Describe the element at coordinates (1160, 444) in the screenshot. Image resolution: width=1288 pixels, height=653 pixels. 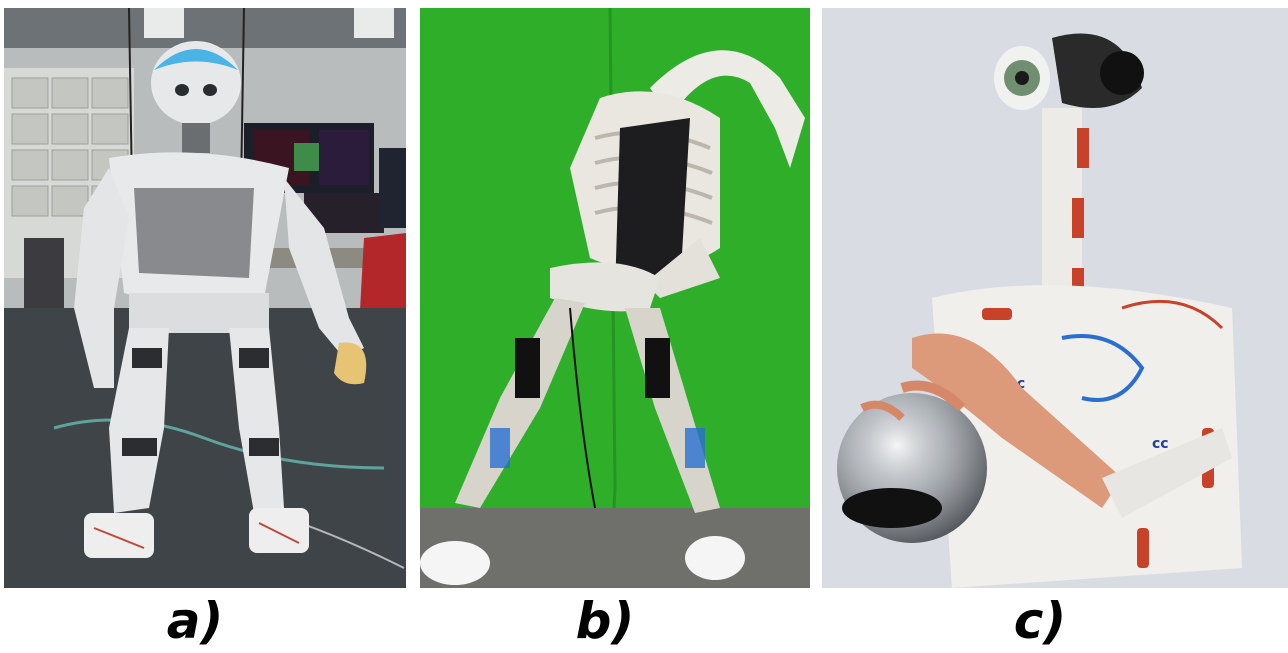
I see `svg-text: cc` at that location.